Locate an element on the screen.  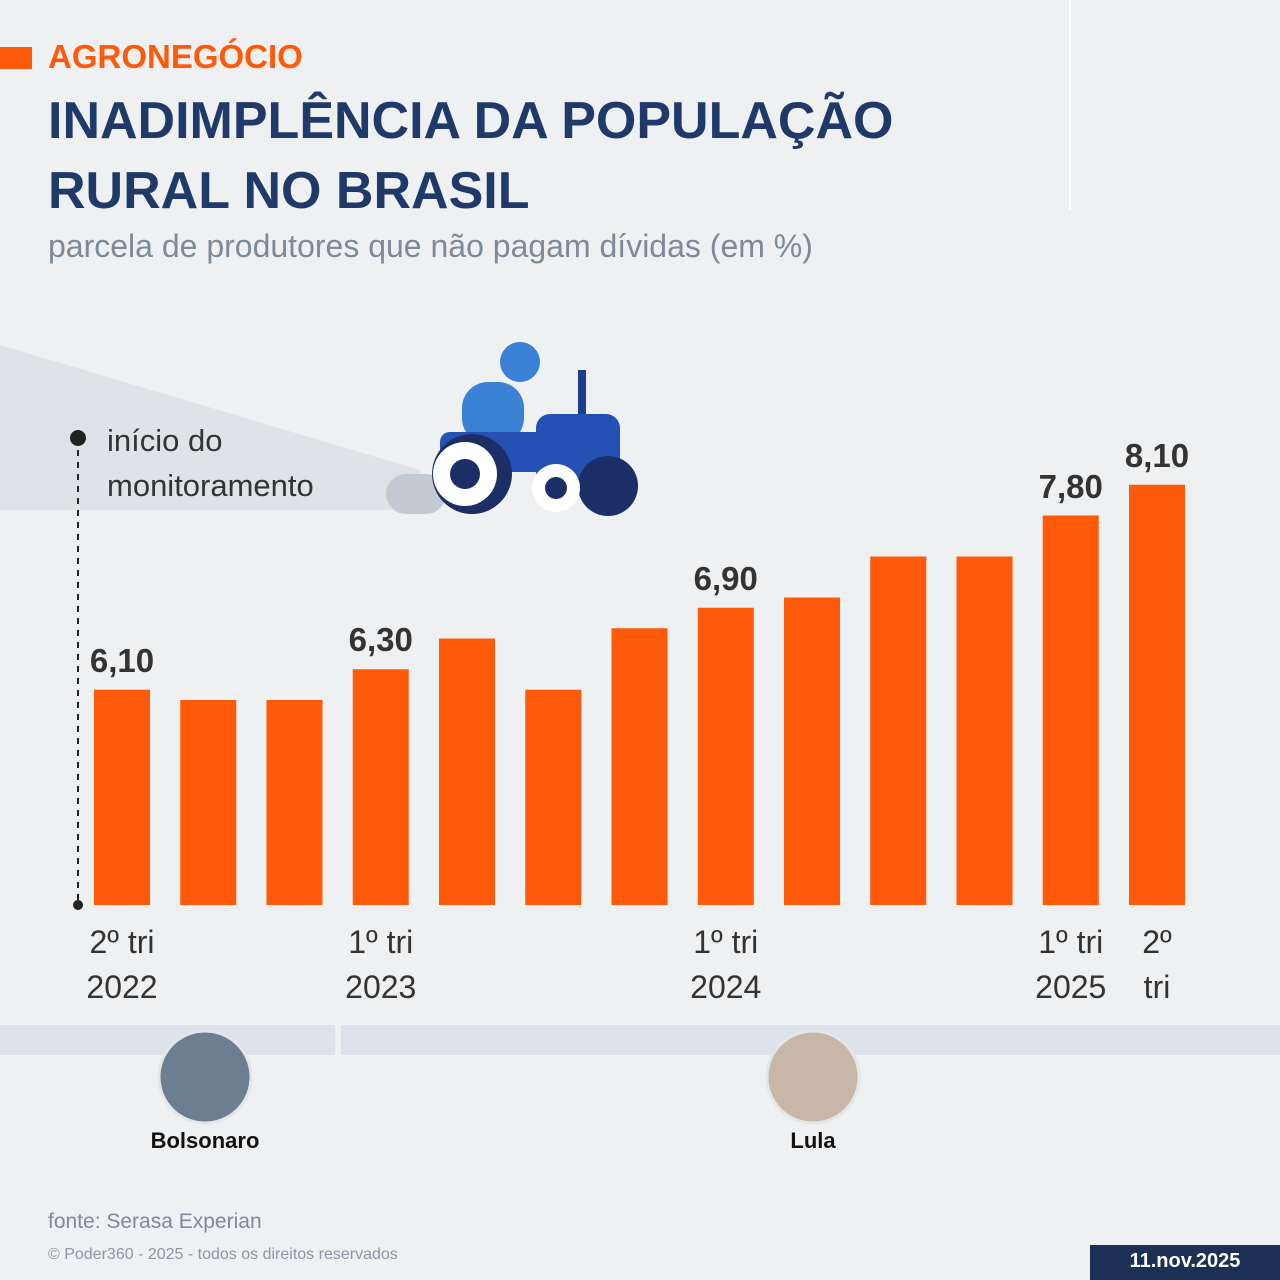
section: AGRONEGÓCIO is located at coordinates (175, 56).